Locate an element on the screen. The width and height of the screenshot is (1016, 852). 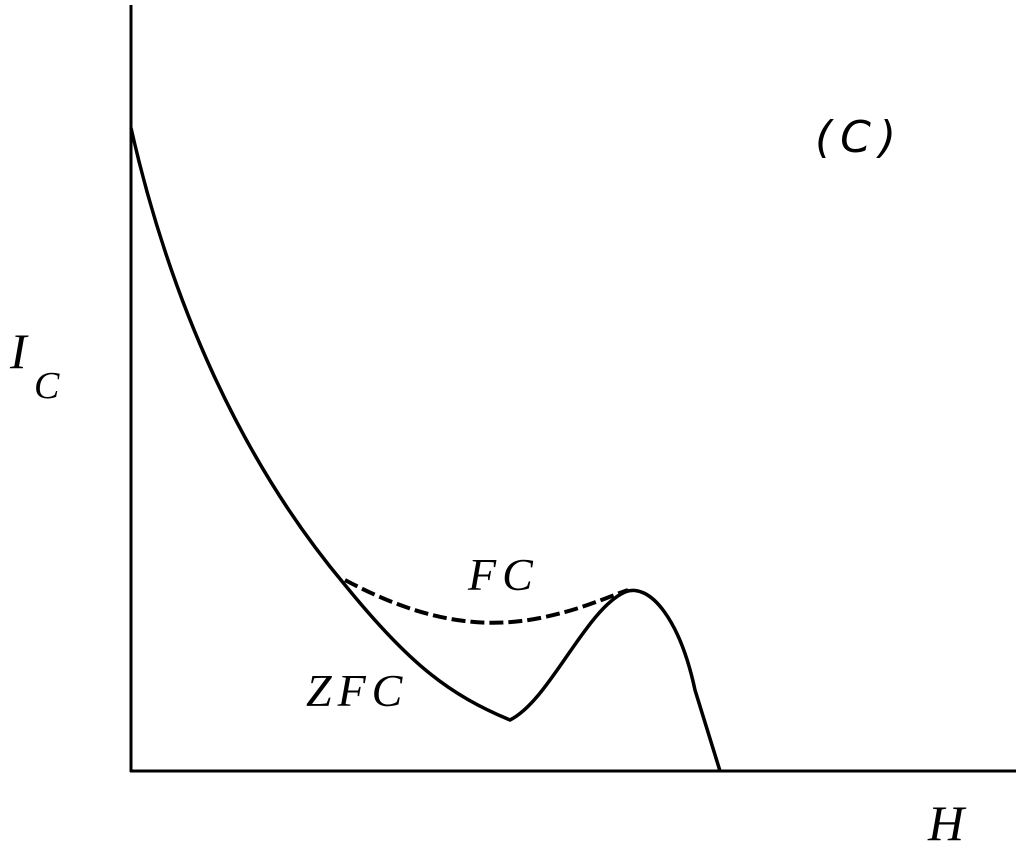
y-axis-label: I is located at coordinates (19, 351).